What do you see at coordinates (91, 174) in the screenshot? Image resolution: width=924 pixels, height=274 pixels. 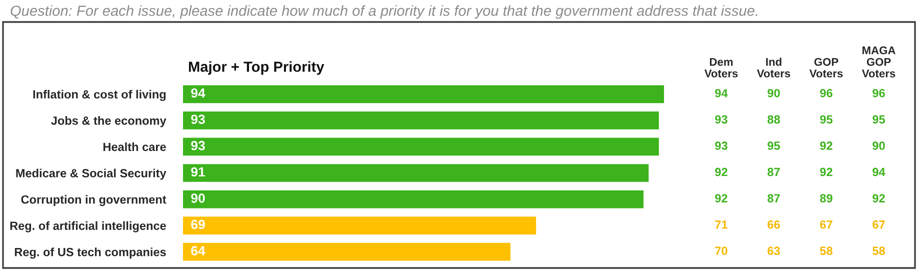 I see `y-tick-label: Medicare & Social Security` at bounding box center [91, 174].